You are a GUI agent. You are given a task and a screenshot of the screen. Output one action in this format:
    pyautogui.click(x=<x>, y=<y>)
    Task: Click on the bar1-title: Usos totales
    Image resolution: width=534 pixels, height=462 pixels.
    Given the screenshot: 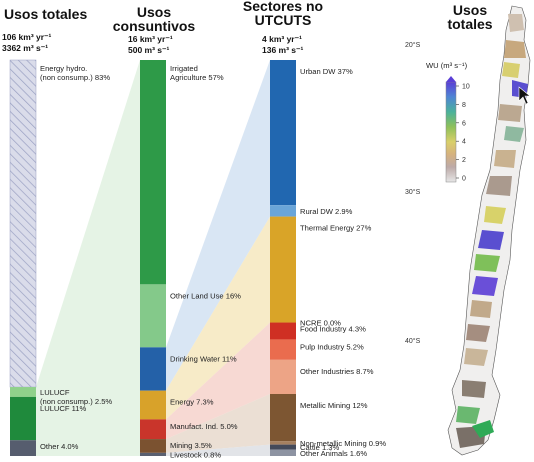 What is the action you would take?
    pyautogui.click(x=45, y=14)
    